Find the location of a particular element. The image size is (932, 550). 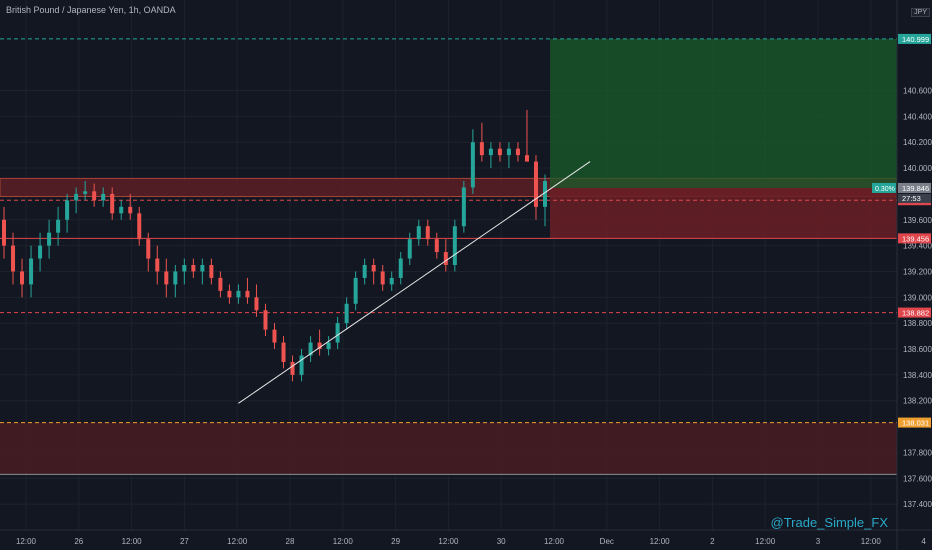

price-tick-label: 140.200 is located at coordinates (917, 142).